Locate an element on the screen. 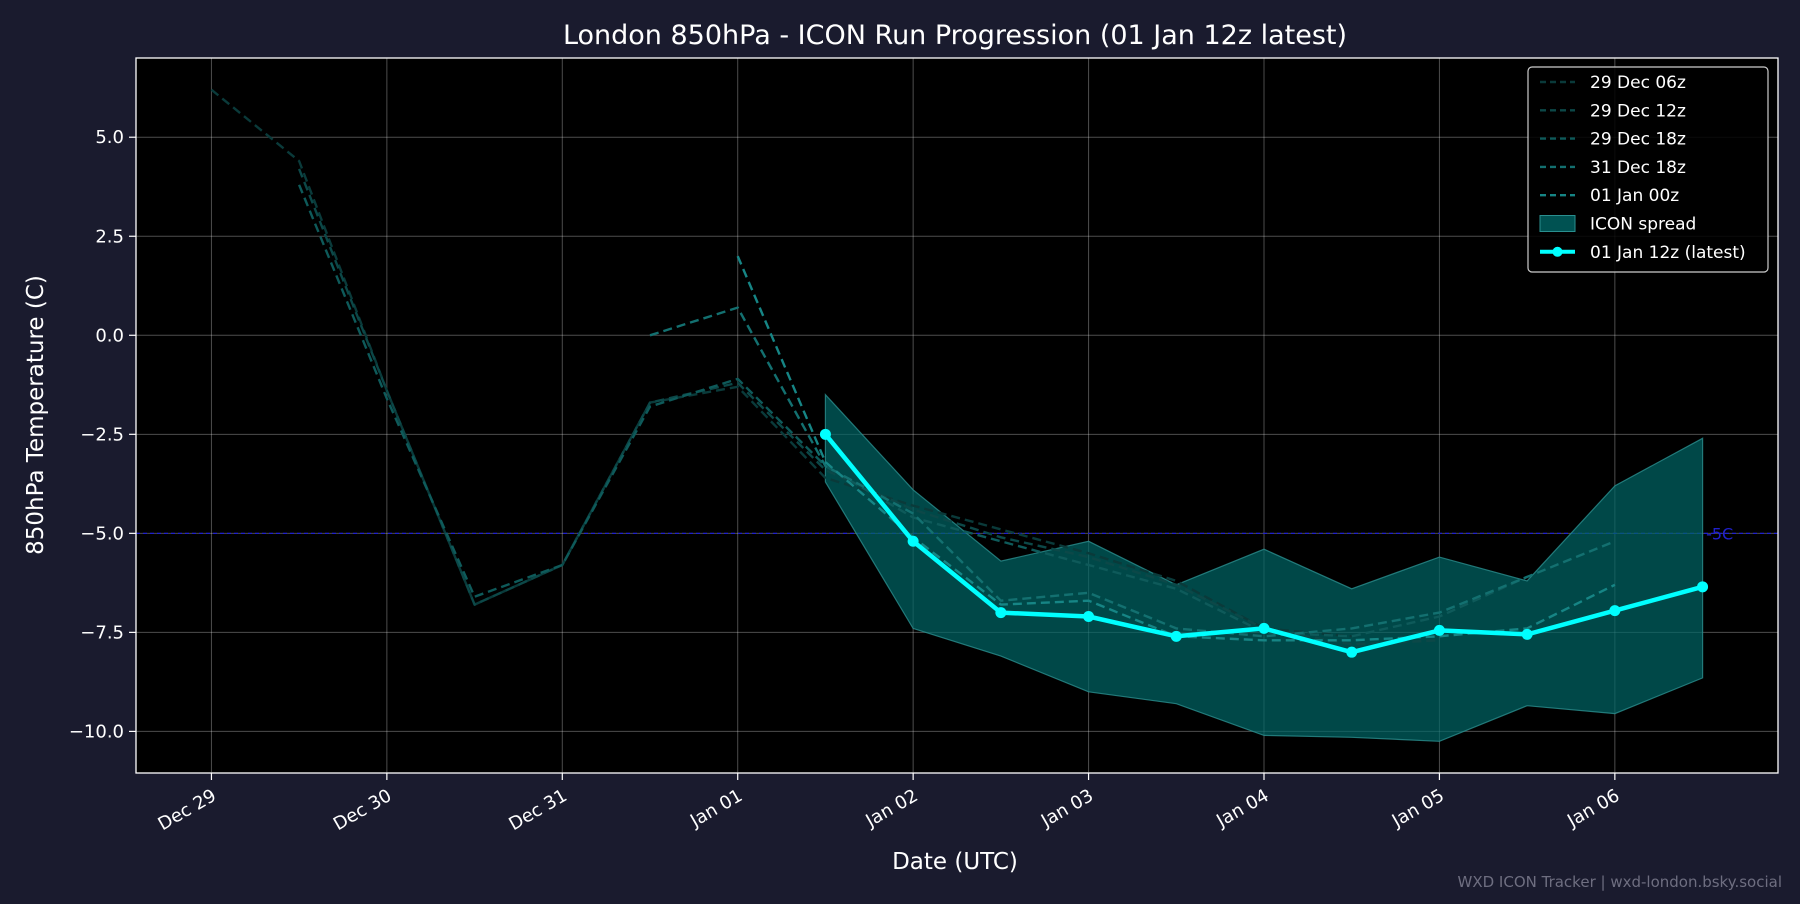 This screenshot has height=904, width=1800. legend-label: 01 Jan 12z (latest) is located at coordinates (1668, 253).